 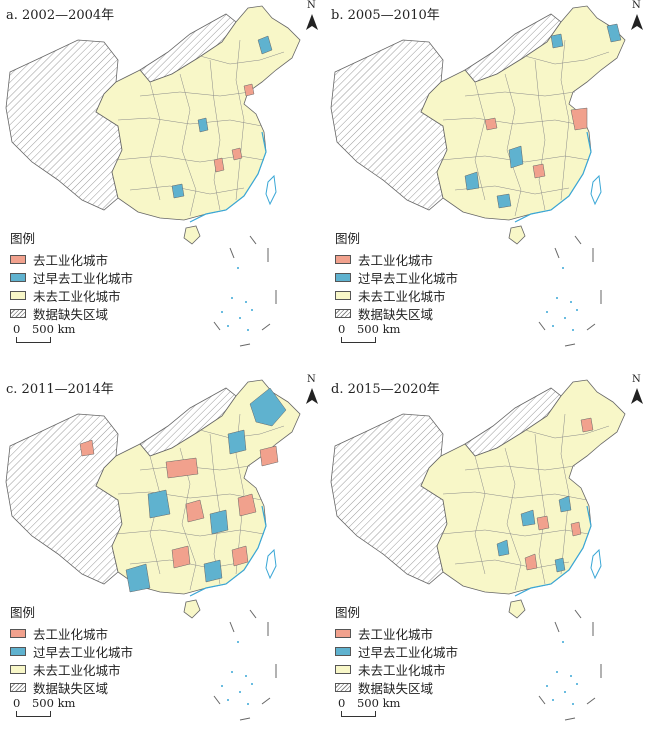 What do you see at coordinates (636, 5) in the screenshot?
I see `north-label: N` at bounding box center [636, 5].